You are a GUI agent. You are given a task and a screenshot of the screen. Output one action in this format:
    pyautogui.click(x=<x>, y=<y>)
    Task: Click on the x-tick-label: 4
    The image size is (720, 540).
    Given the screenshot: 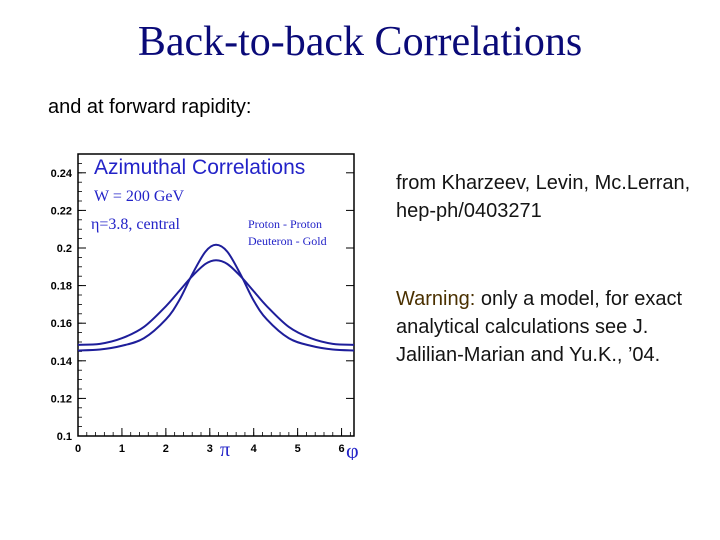 What is the action you would take?
    pyautogui.click(x=254, y=449)
    